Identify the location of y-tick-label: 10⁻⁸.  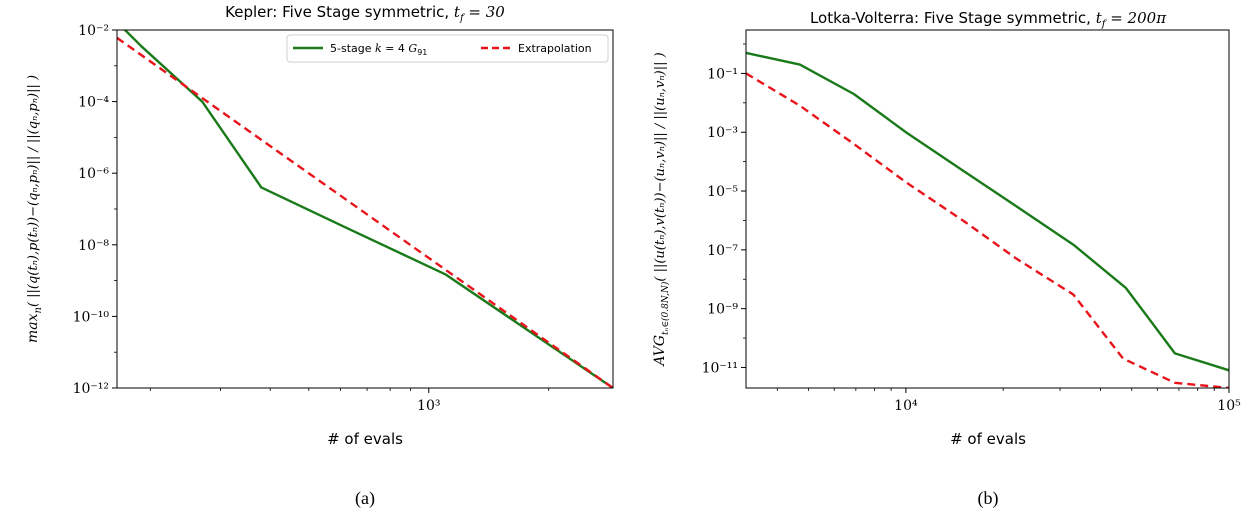
(93, 246).